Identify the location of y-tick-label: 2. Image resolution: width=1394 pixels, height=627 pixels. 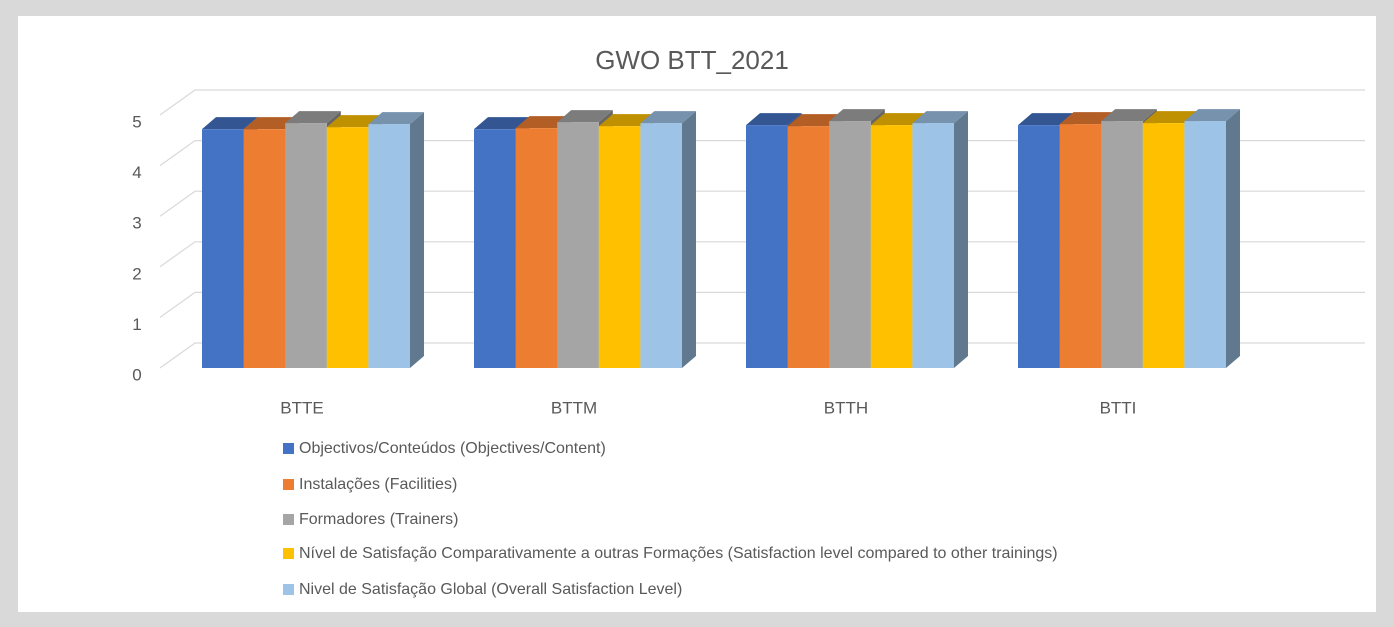
(136, 273).